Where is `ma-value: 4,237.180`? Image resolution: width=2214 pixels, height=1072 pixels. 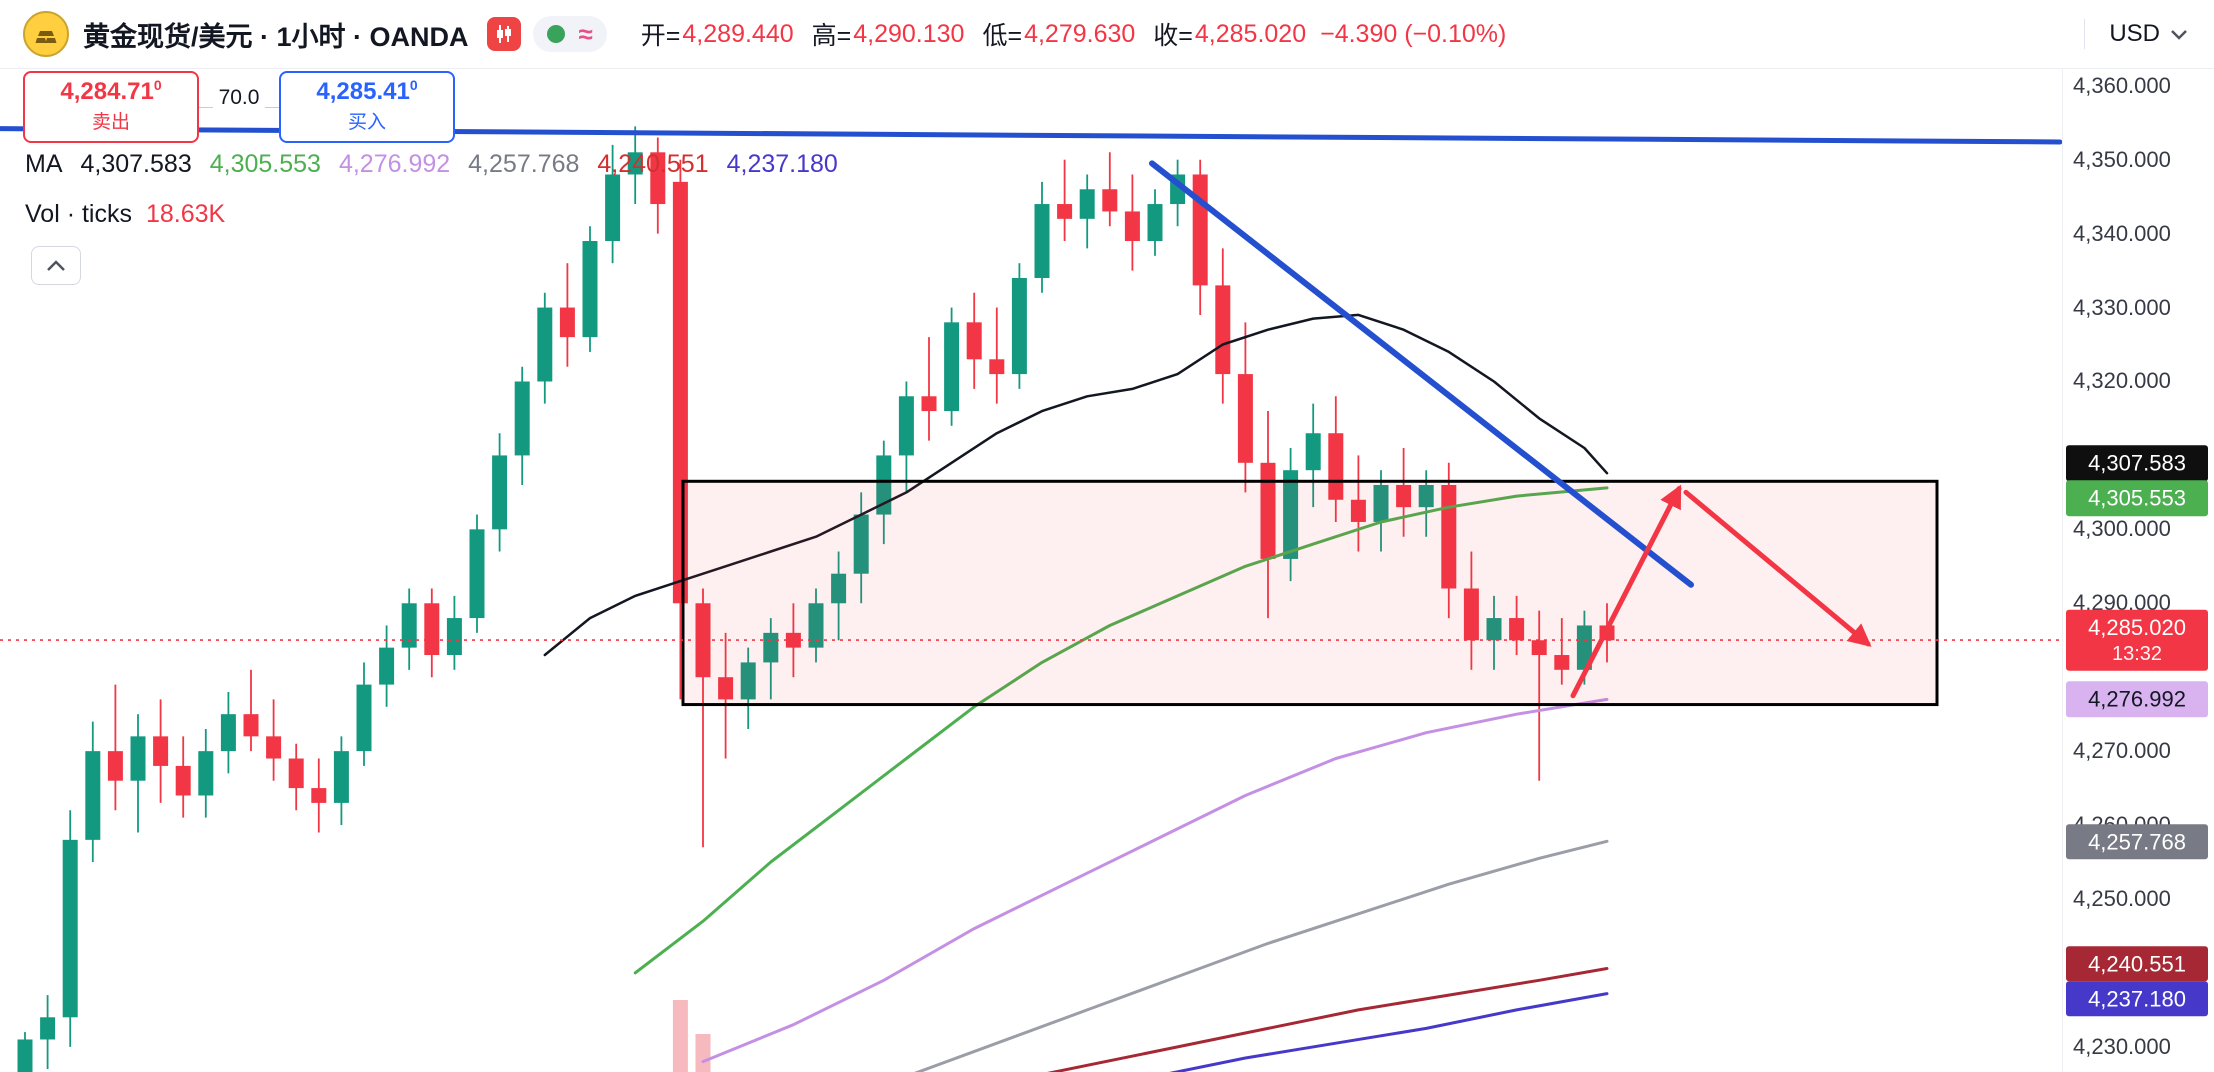 ma-value: 4,237.180 is located at coordinates (782, 164).